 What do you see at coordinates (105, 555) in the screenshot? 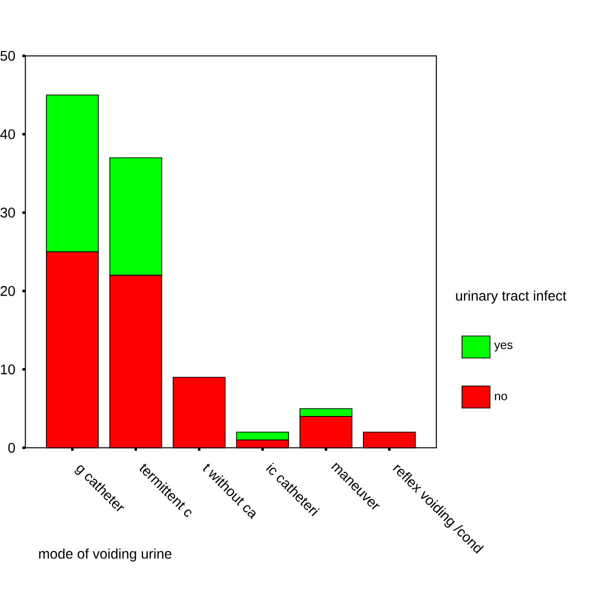
I see `x-axis-title: mode of voiding urine` at bounding box center [105, 555].